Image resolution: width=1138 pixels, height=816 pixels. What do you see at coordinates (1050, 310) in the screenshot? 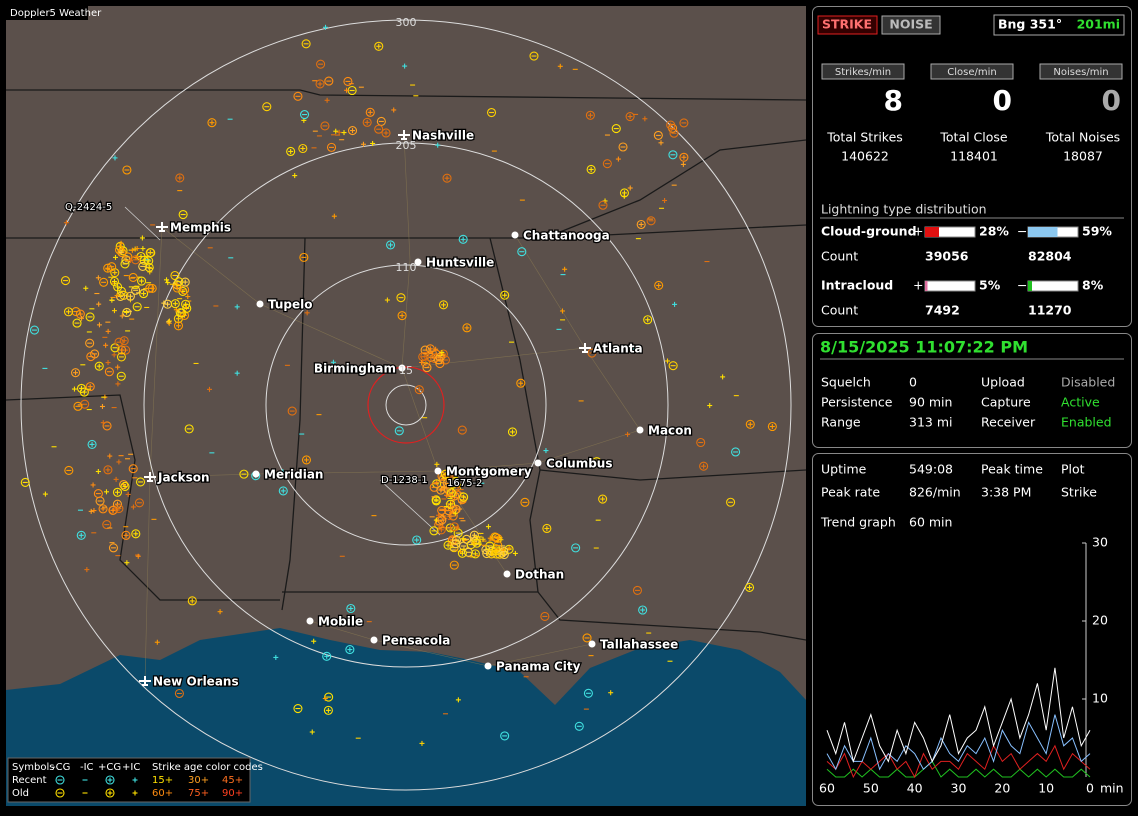
I see `count: 11270` at bounding box center [1050, 310].